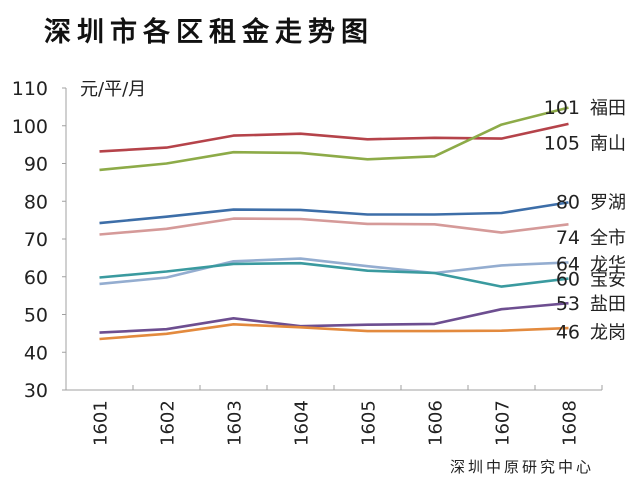 This screenshot has width=640, height=492. Describe the element at coordinates (334, 213) in the screenshot. I see `series-line-罗湖` at that location.